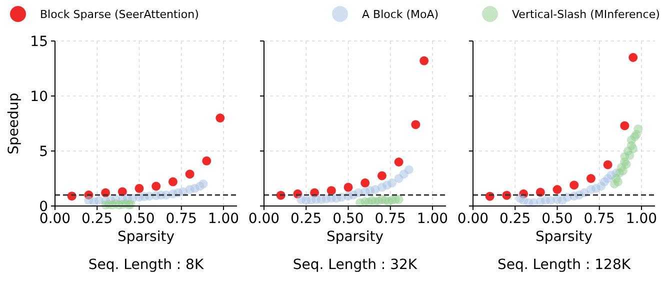  Describe the element at coordinates (39, 42) in the screenshot. I see `y-tick-label: 15` at that location.